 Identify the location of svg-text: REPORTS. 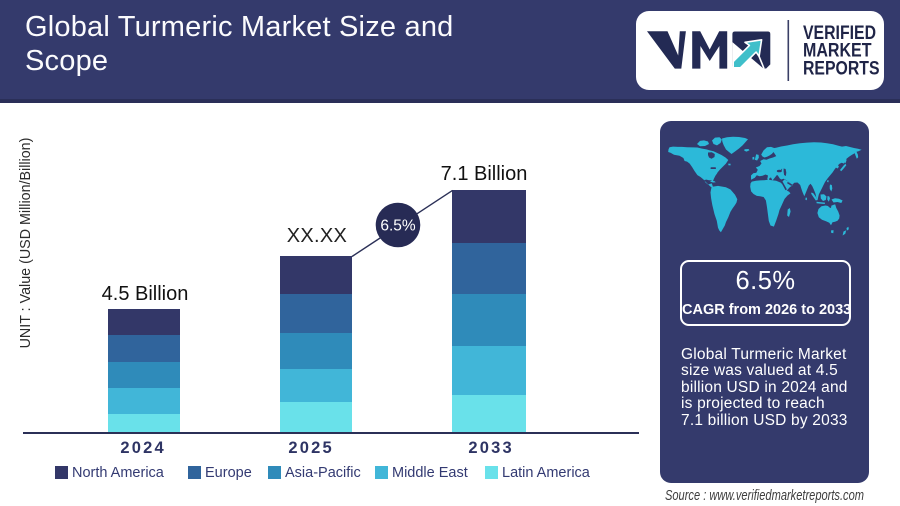
(841, 69).